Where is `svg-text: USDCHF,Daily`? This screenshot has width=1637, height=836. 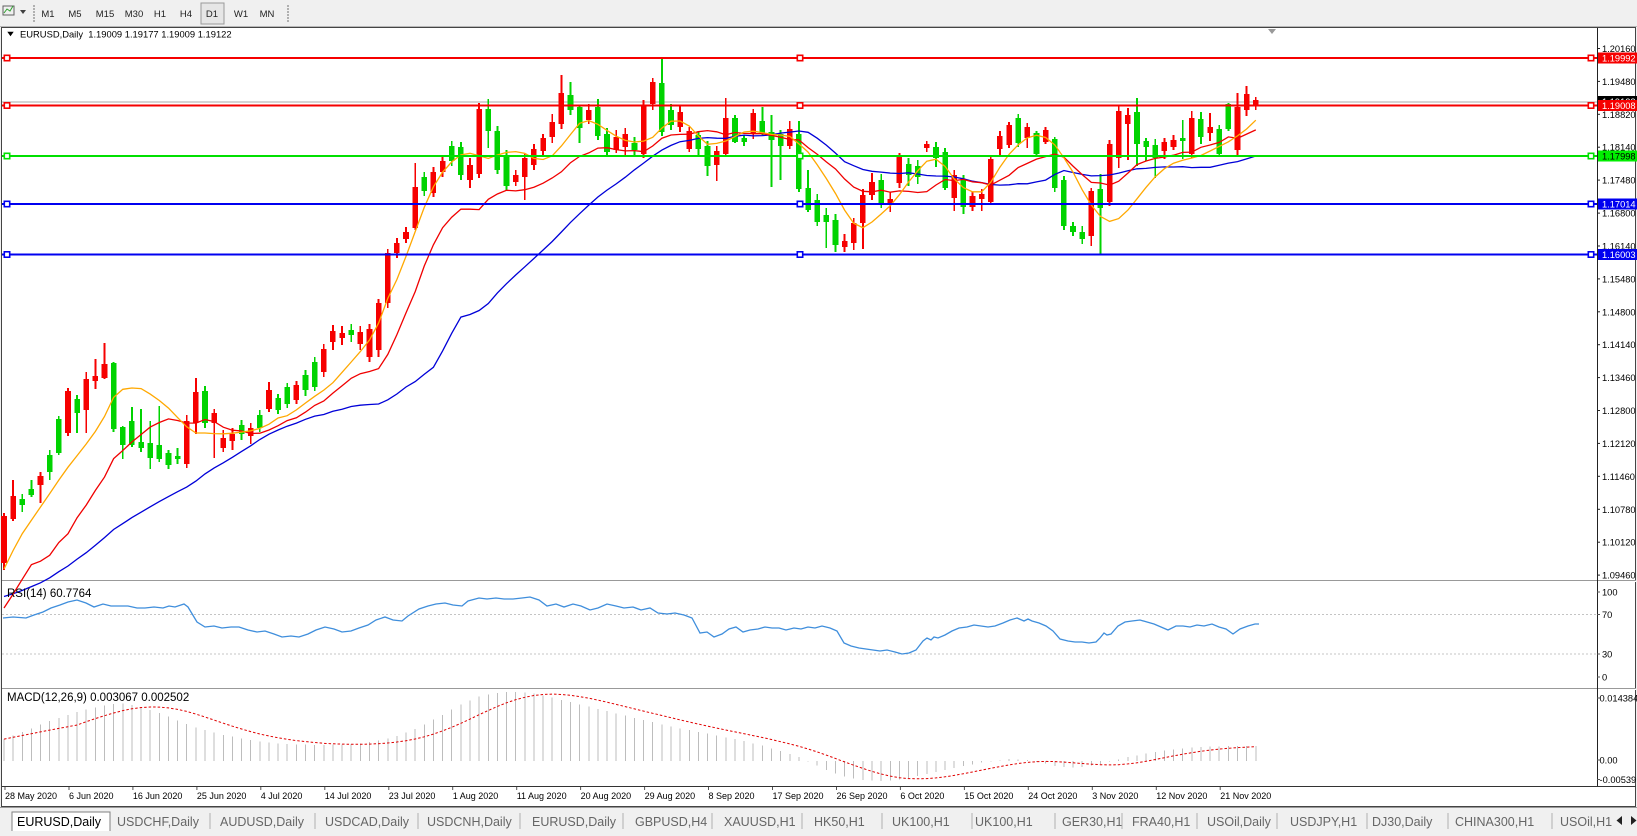
svg-text: USDCHF,Daily is located at coordinates (158, 822).